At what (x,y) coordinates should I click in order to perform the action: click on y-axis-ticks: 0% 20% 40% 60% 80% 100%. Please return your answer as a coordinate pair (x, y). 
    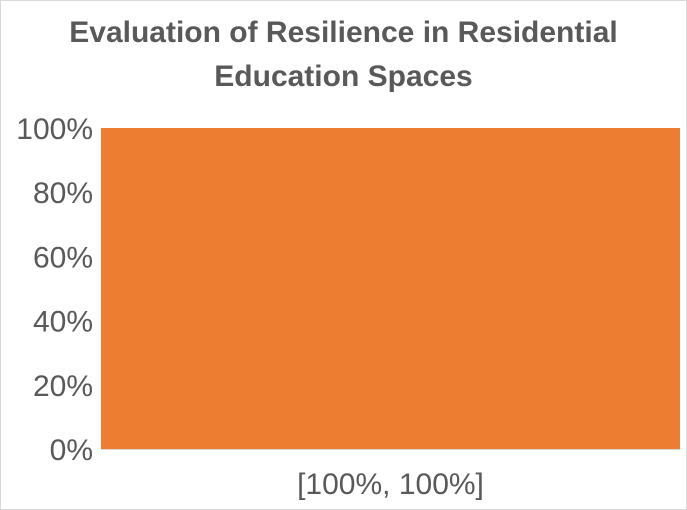
    Looking at the image, I should click on (54, 290).